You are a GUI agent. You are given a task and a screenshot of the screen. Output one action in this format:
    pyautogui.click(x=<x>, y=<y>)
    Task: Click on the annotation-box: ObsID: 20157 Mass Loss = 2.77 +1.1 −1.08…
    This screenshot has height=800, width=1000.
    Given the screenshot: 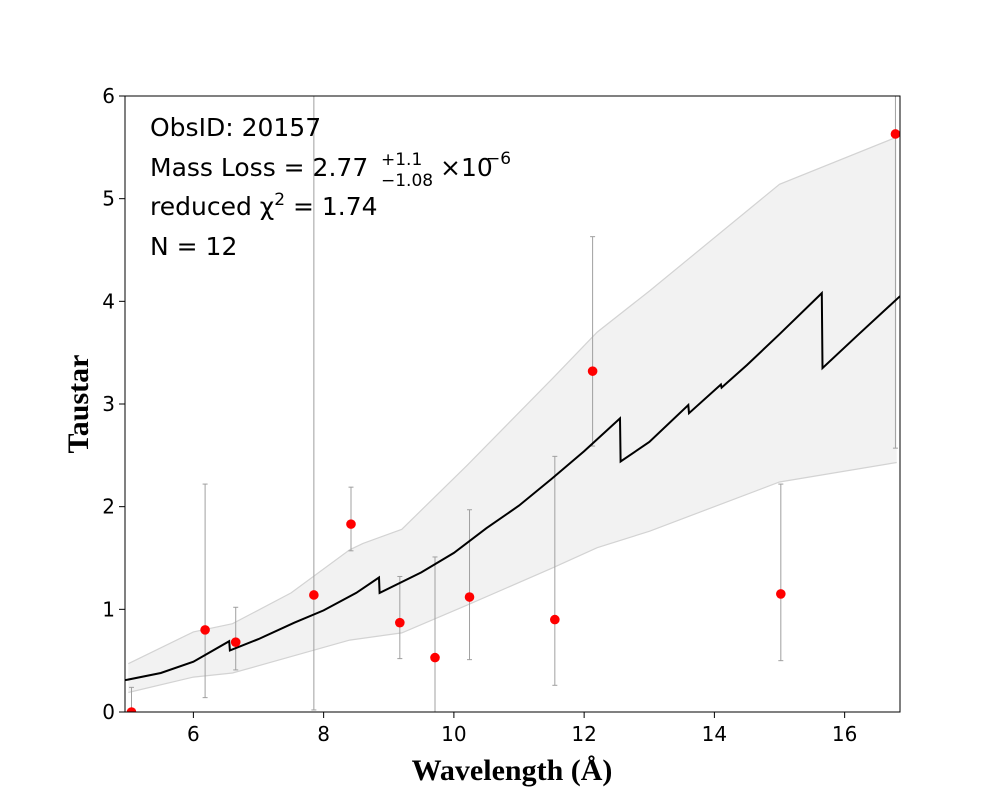 What is the action you would take?
    pyautogui.click(x=330, y=187)
    